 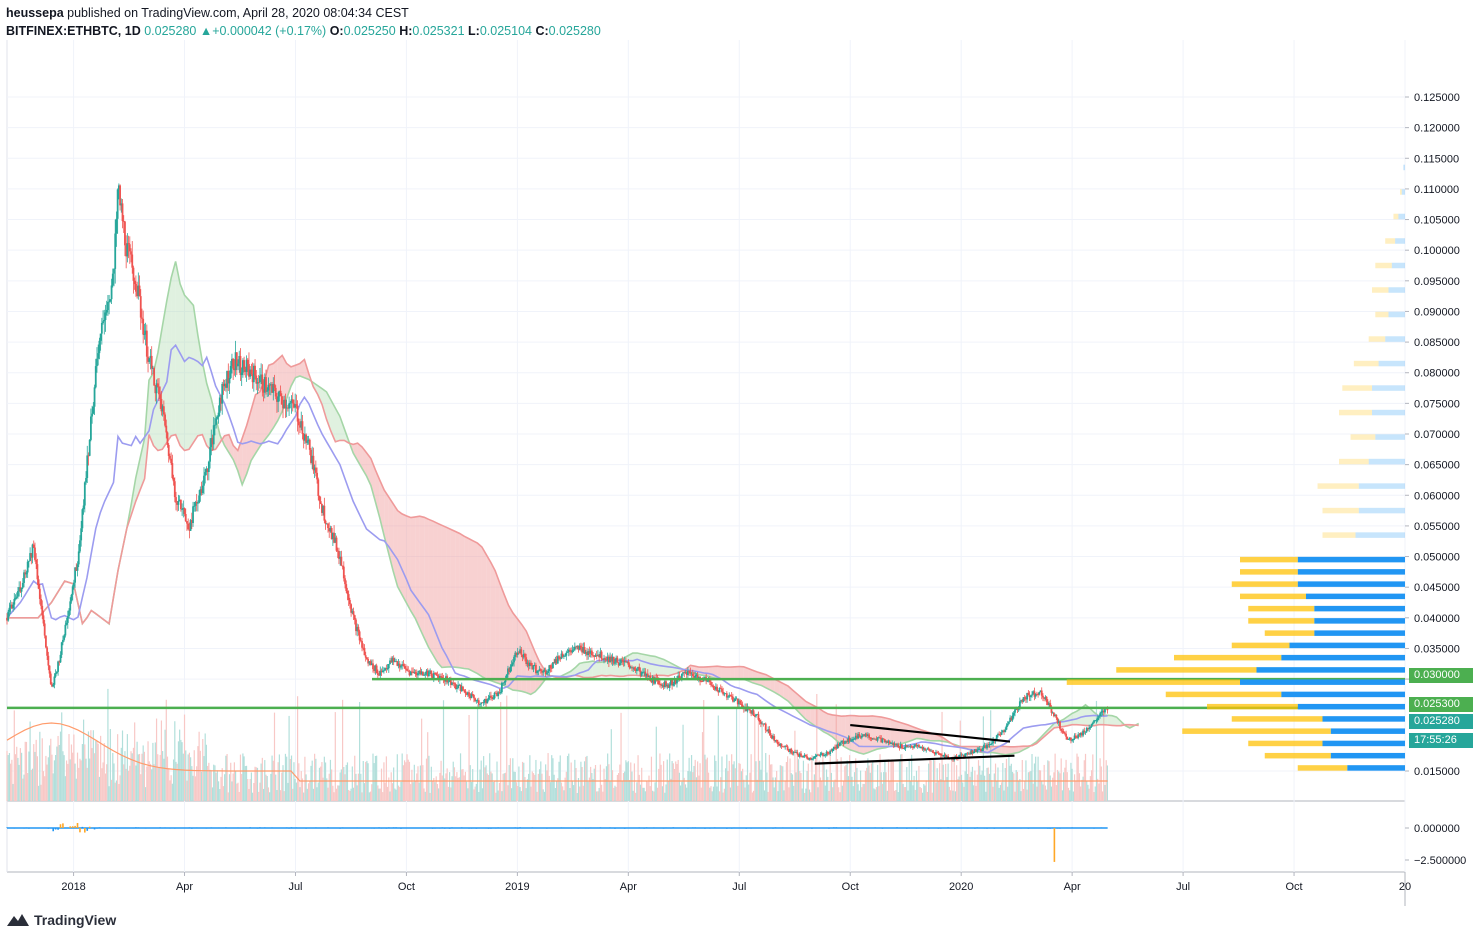 What do you see at coordinates (1437, 343) in the screenshot?
I see `price-label: 0.085000` at bounding box center [1437, 343].